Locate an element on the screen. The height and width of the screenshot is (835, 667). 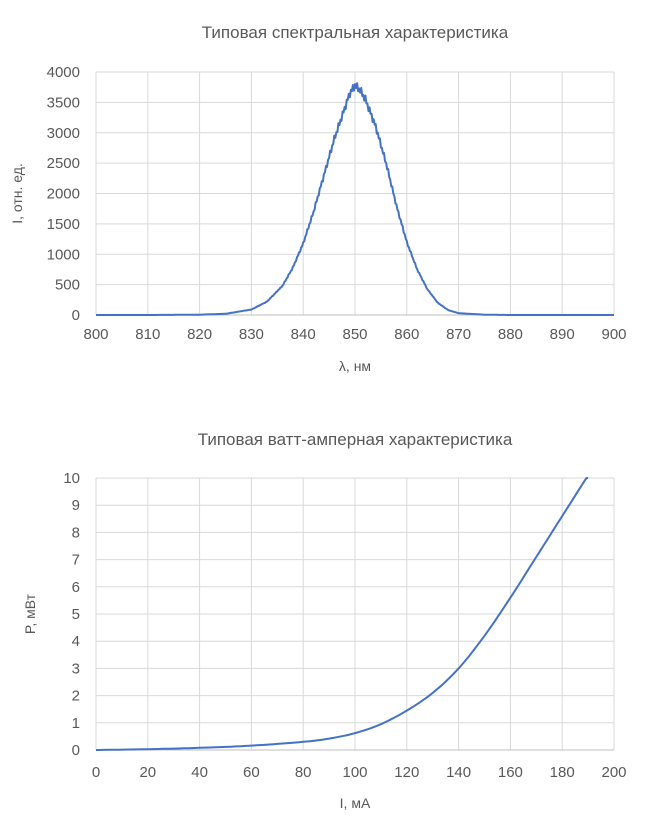
y-tick-label: 4000 is located at coordinates (63, 72).